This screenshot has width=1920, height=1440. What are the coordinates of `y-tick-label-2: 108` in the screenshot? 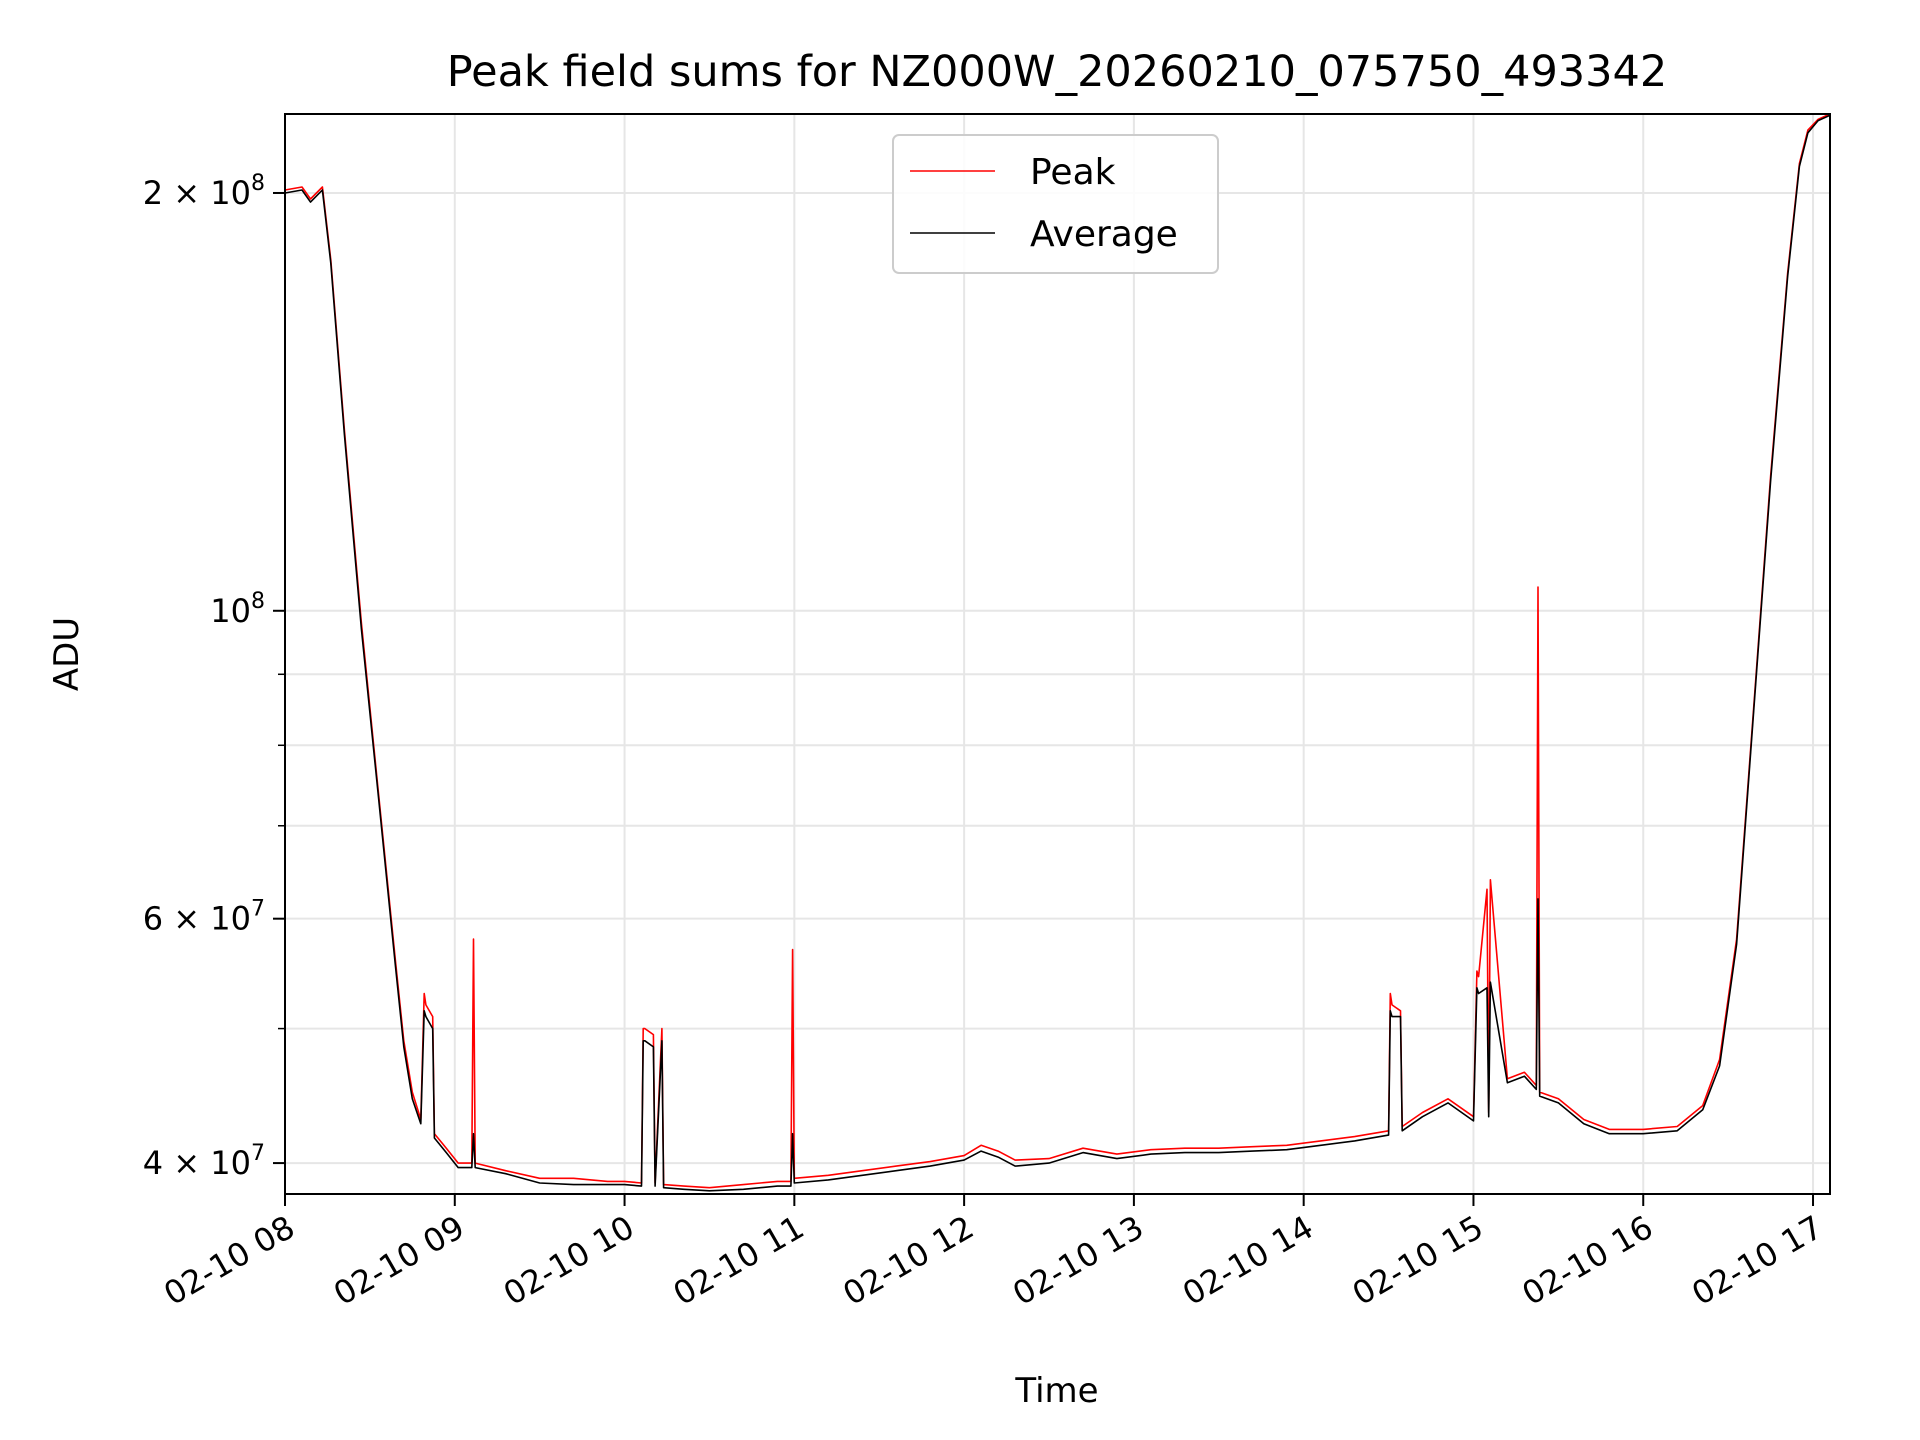 It's located at (237, 609).